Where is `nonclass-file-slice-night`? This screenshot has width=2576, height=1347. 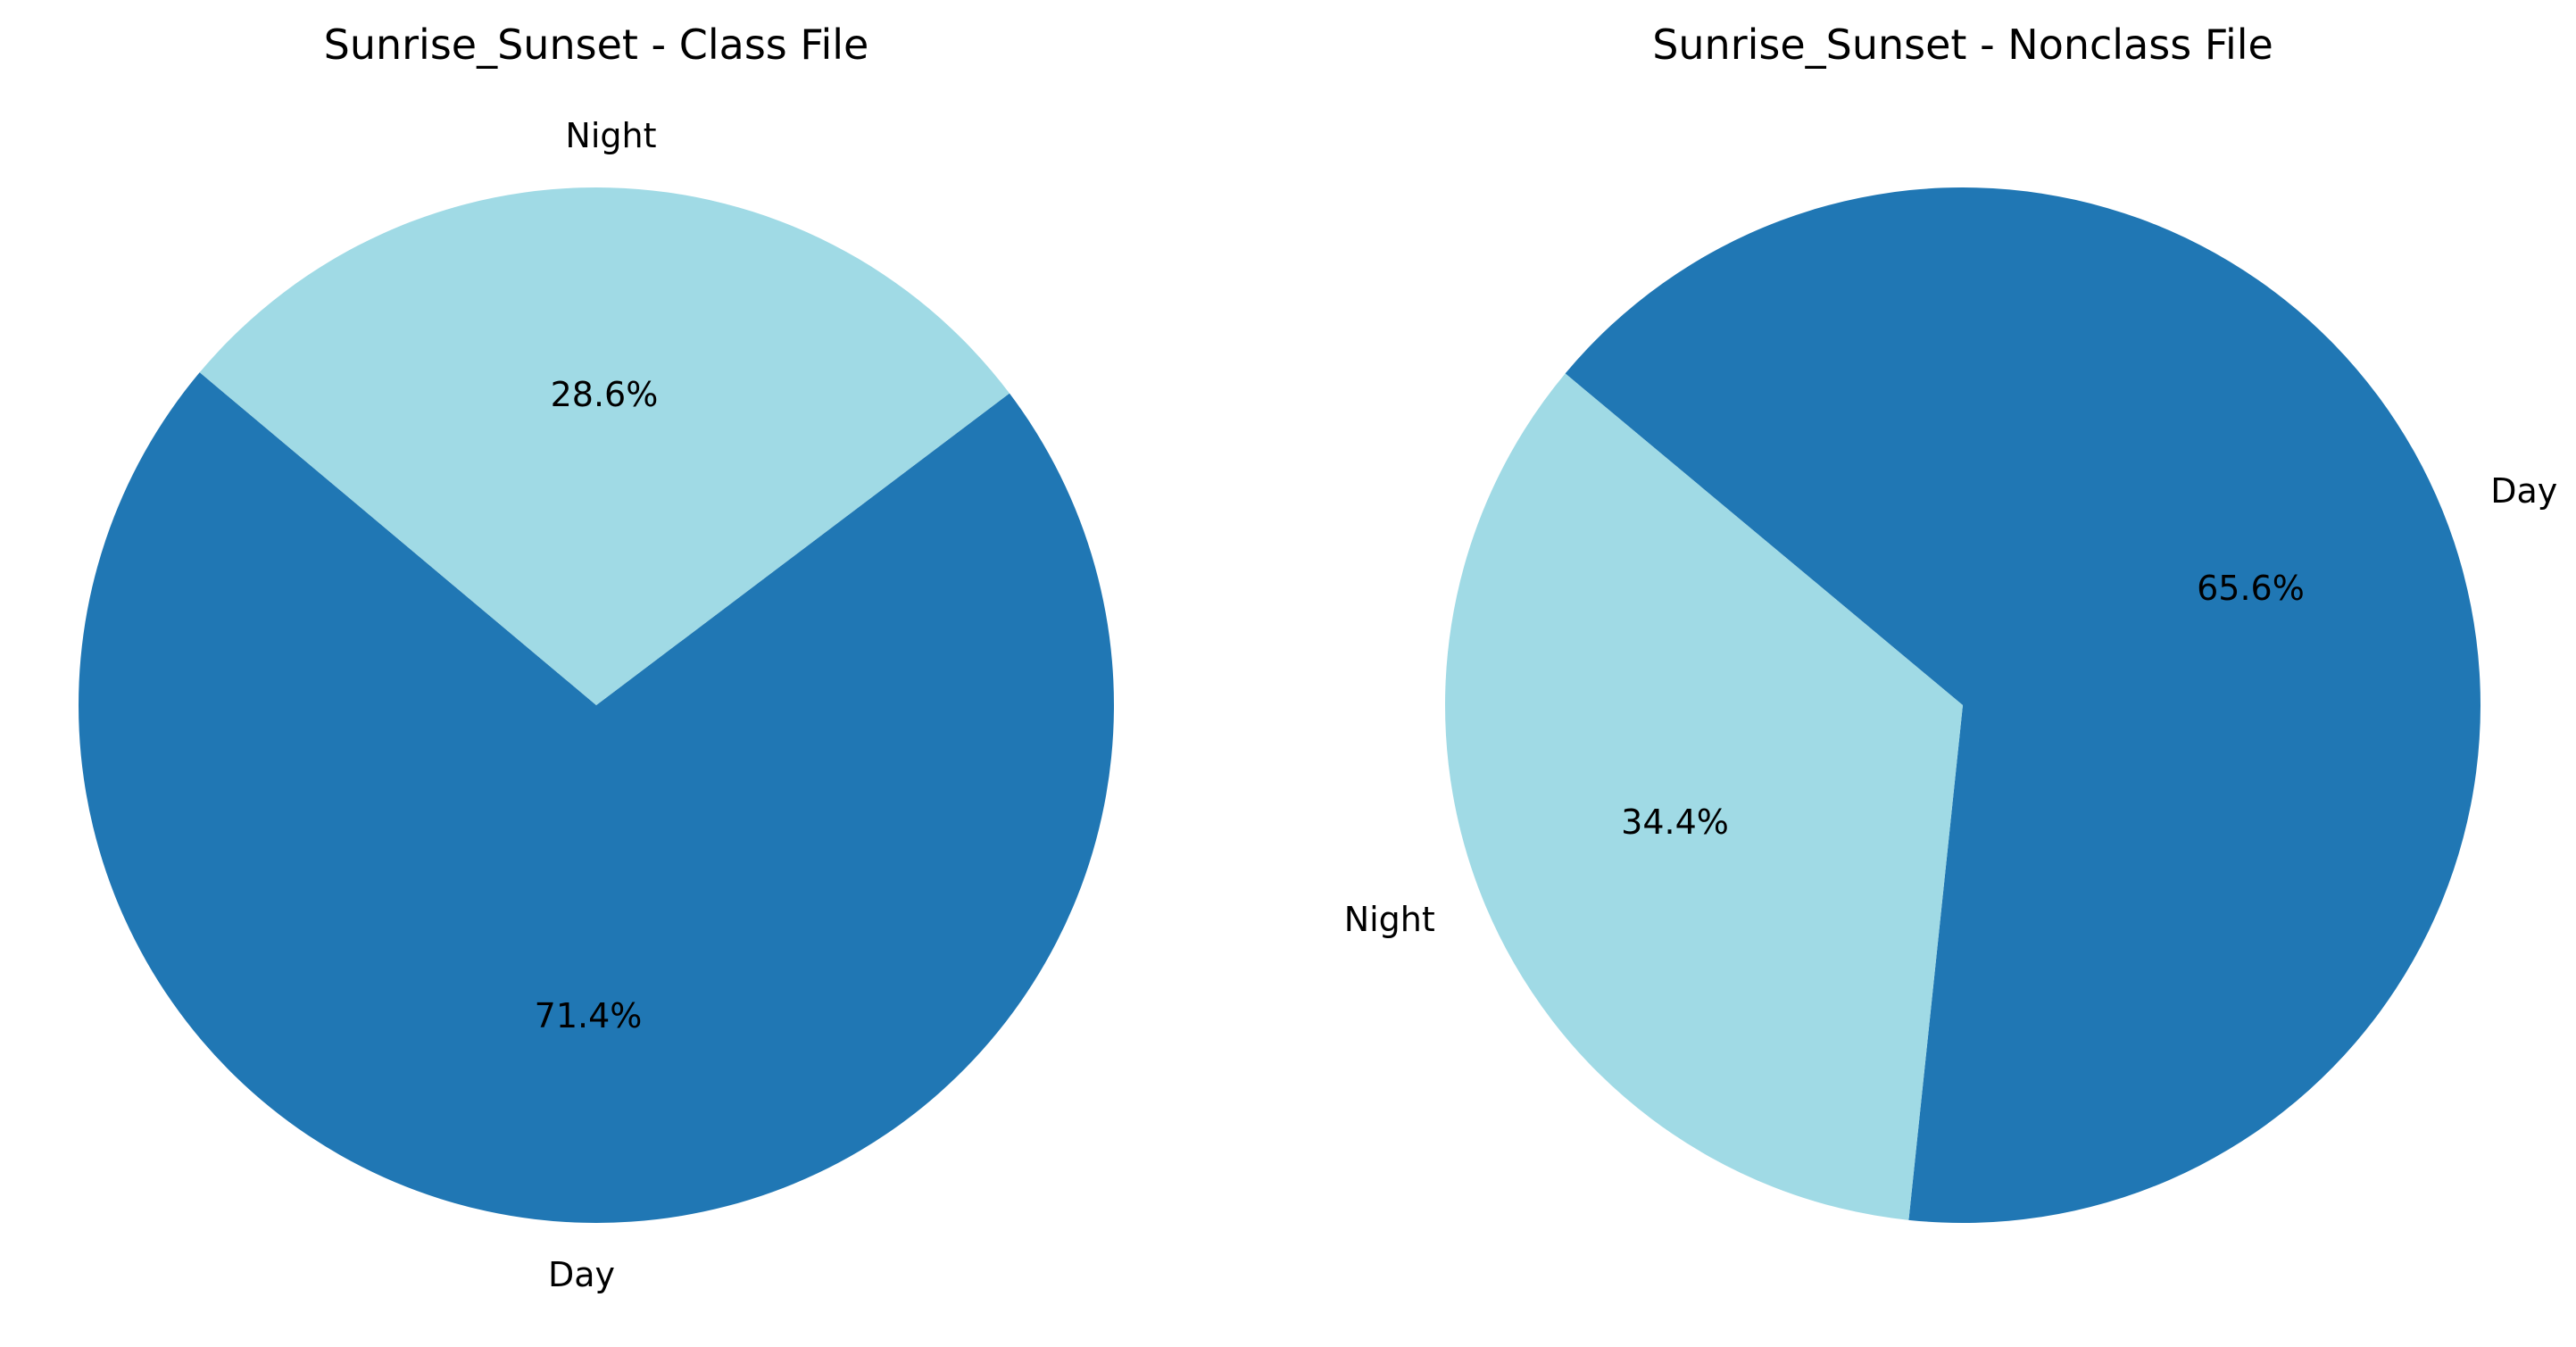 nonclass-file-slice-night is located at coordinates (1704, 796).